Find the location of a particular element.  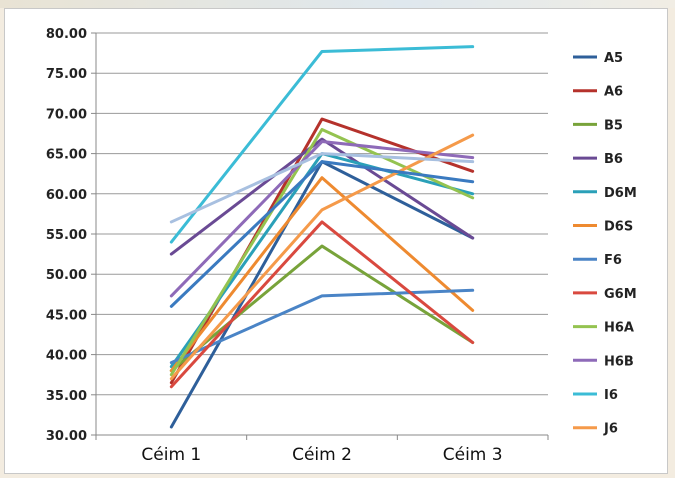

y-tick-label: 50.00 is located at coordinates (66, 275).